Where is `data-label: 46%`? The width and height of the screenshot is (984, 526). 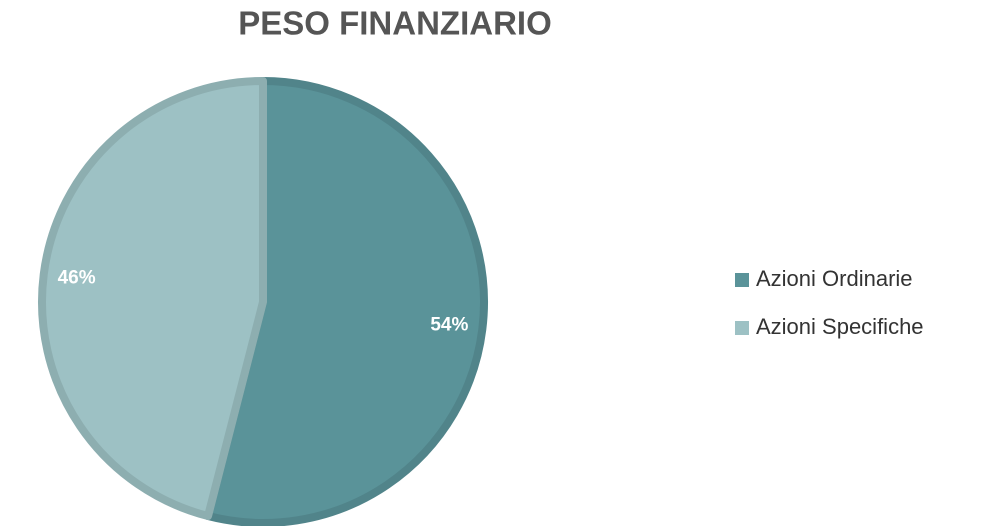 data-label: 46% is located at coordinates (77, 277).